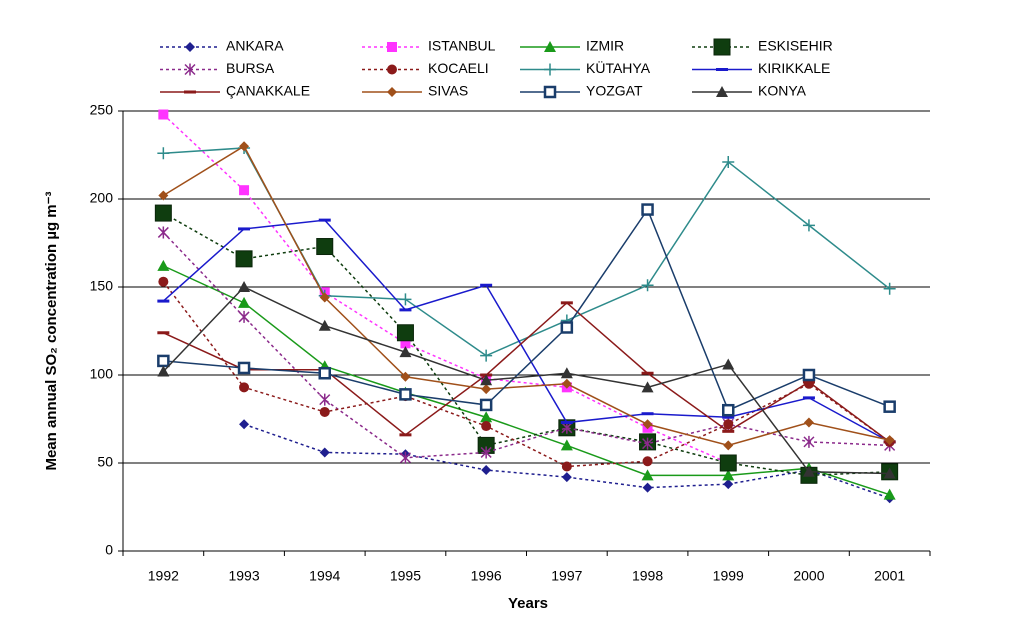  I want to click on x-tick-label: 1997, so click(566, 576).